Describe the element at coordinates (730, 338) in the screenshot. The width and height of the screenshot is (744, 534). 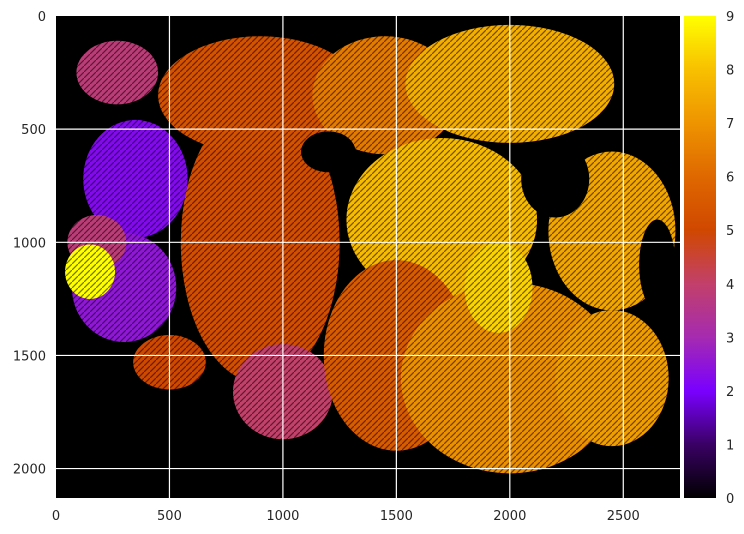
I see `colorbar-tick-label: 3` at that location.